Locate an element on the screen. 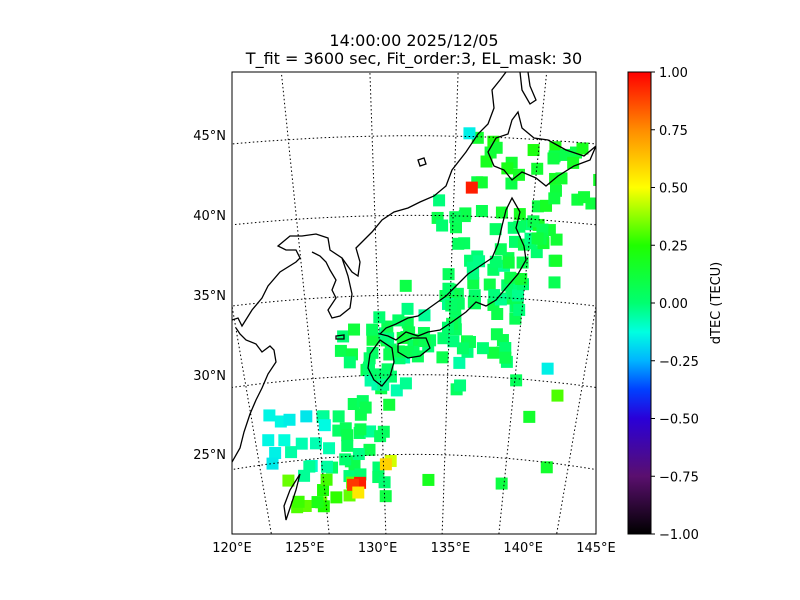  colorbar-tick-label: 0.75 is located at coordinates (673, 131).